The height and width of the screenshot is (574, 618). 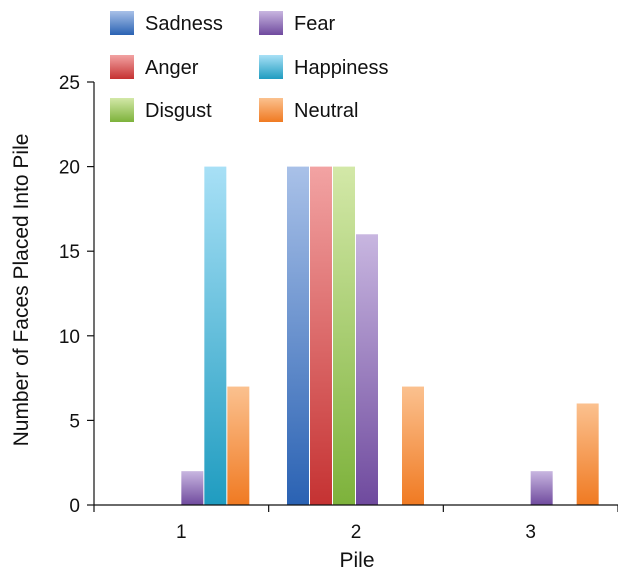 What do you see at coordinates (181, 532) in the screenshot?
I see `x-tick-label: 1` at bounding box center [181, 532].